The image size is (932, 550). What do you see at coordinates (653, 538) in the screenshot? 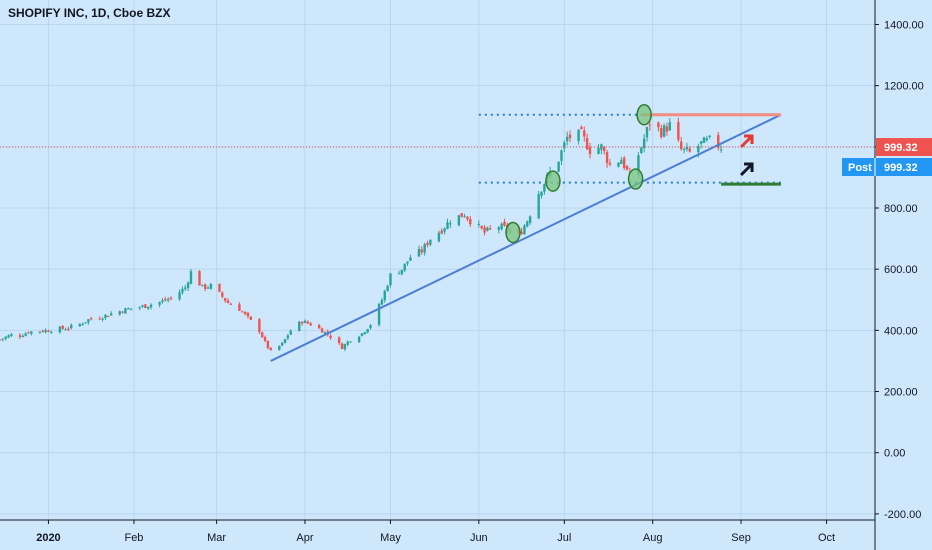
I see `x-tick-label: Aug` at bounding box center [653, 538].